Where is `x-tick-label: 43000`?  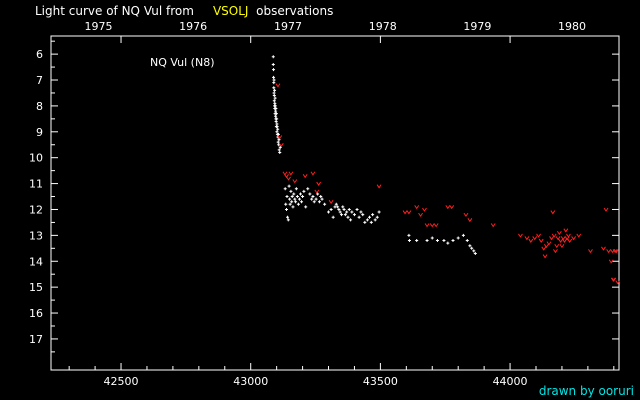
x-tick-label: 43000 is located at coordinates (250, 381).